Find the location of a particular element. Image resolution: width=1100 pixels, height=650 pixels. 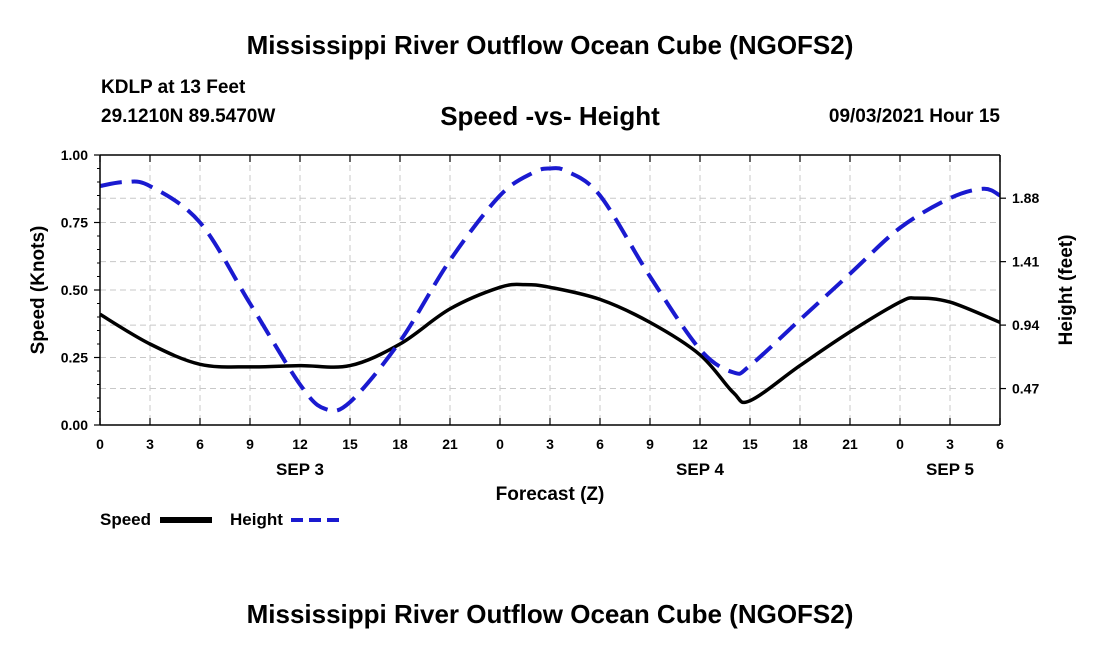

y2-tick-label-0: 0.47 is located at coordinates (1025, 389).